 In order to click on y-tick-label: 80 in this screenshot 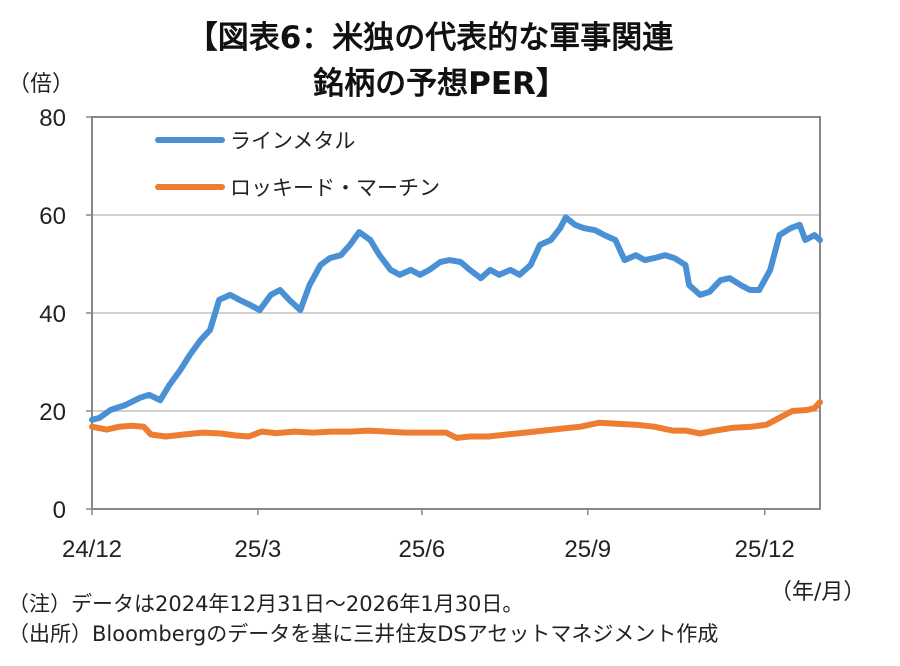, I will do `click(52, 118)`.